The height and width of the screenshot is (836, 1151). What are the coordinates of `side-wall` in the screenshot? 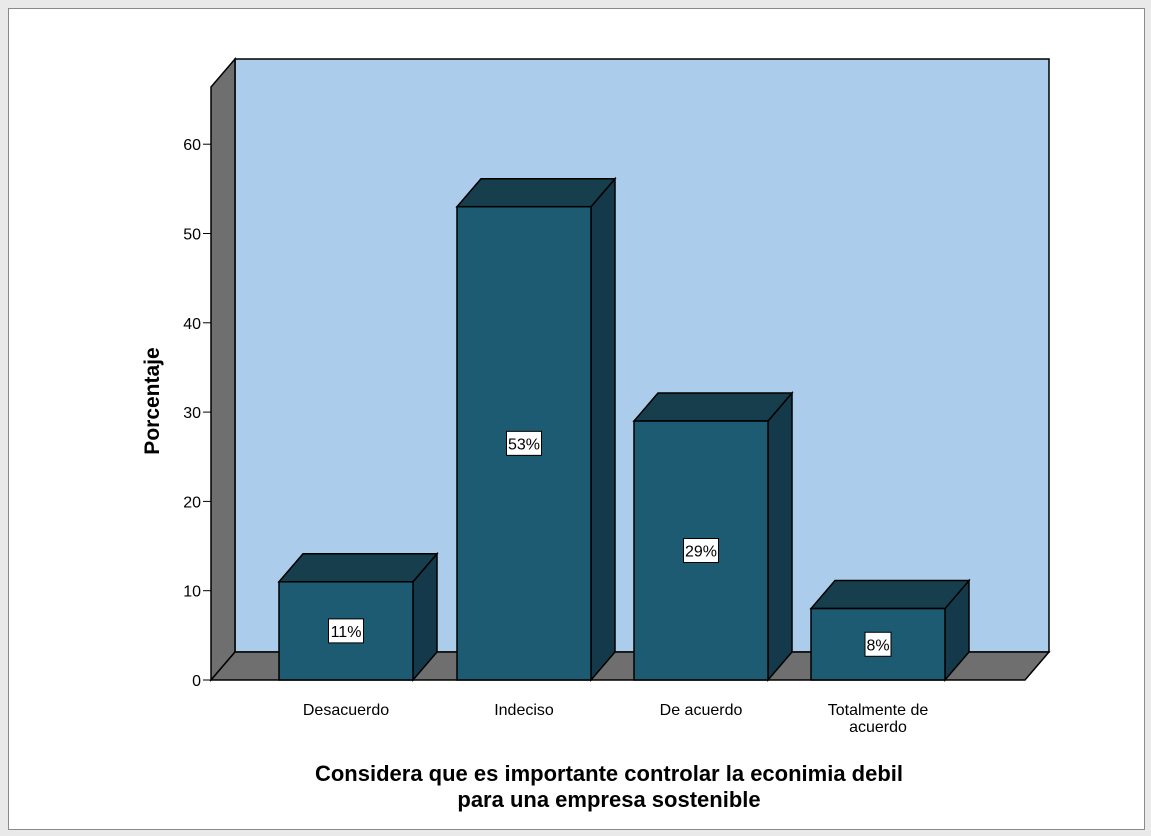 It's located at (223, 369).